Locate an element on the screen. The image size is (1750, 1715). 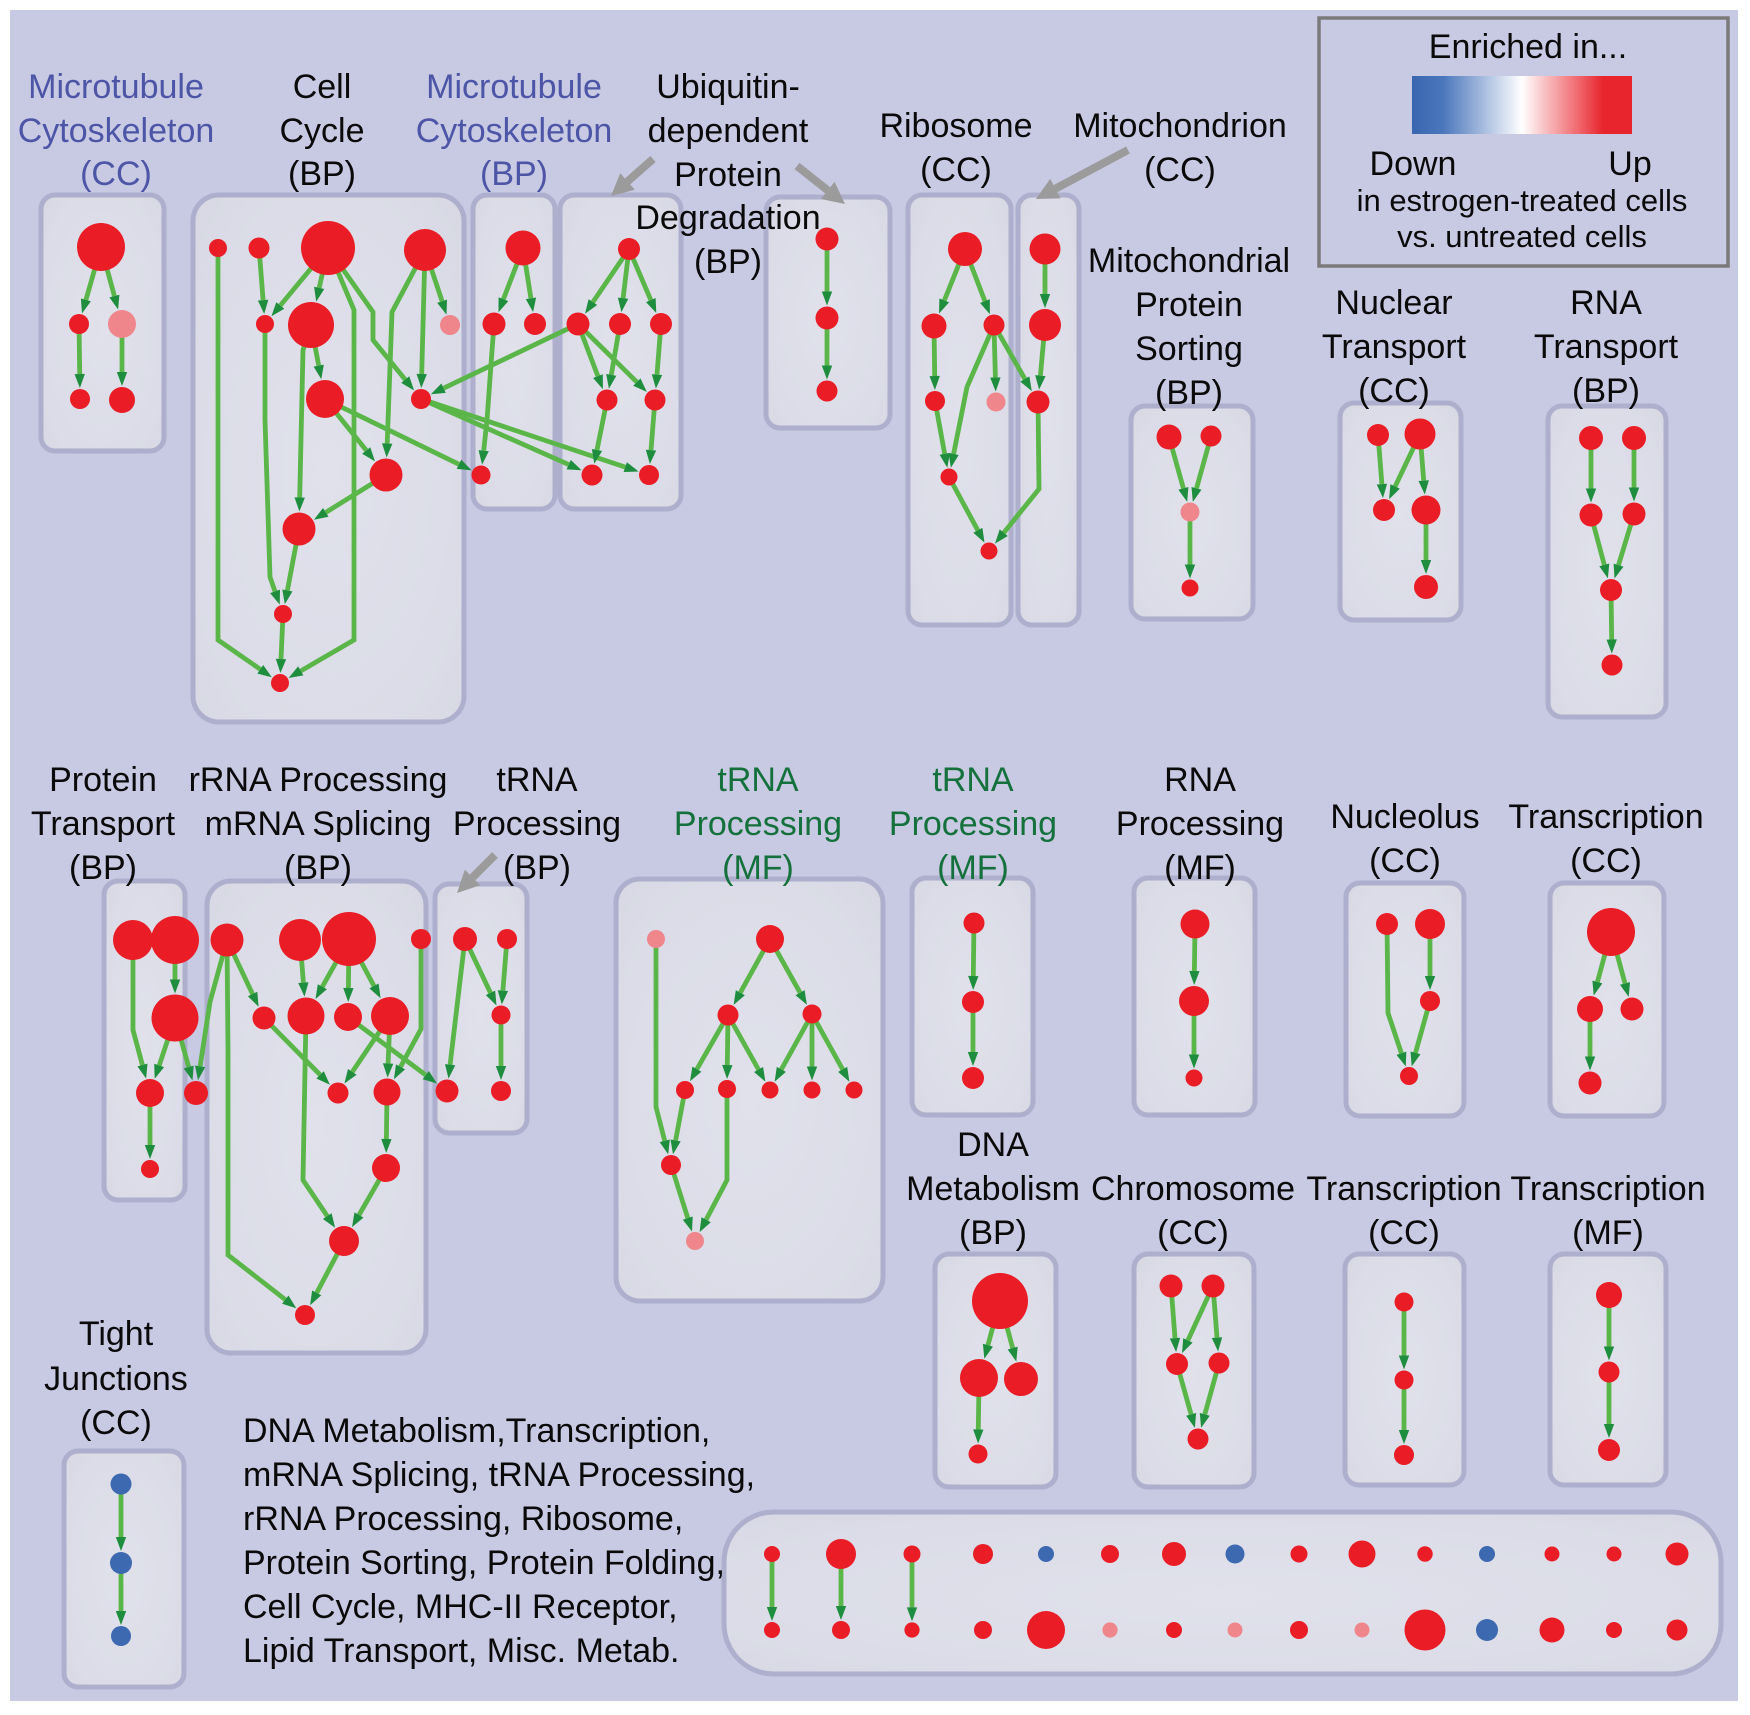
svg-text: DNA is located at coordinates (993, 1145).